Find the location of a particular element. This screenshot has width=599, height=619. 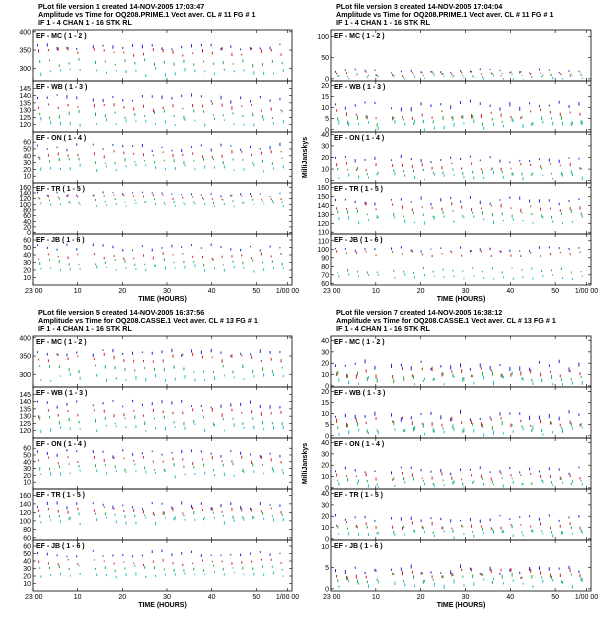

baseline-label: EF - MC ( 1 - 2 ) is located at coordinates (359, 36).